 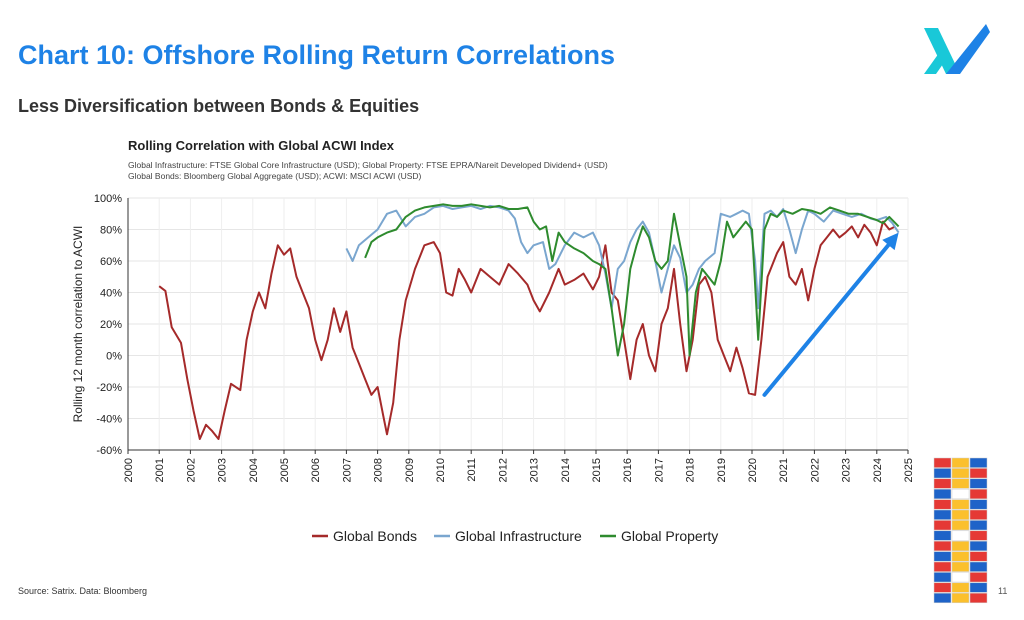 I want to click on page-number: 11, so click(x=1003, y=591).